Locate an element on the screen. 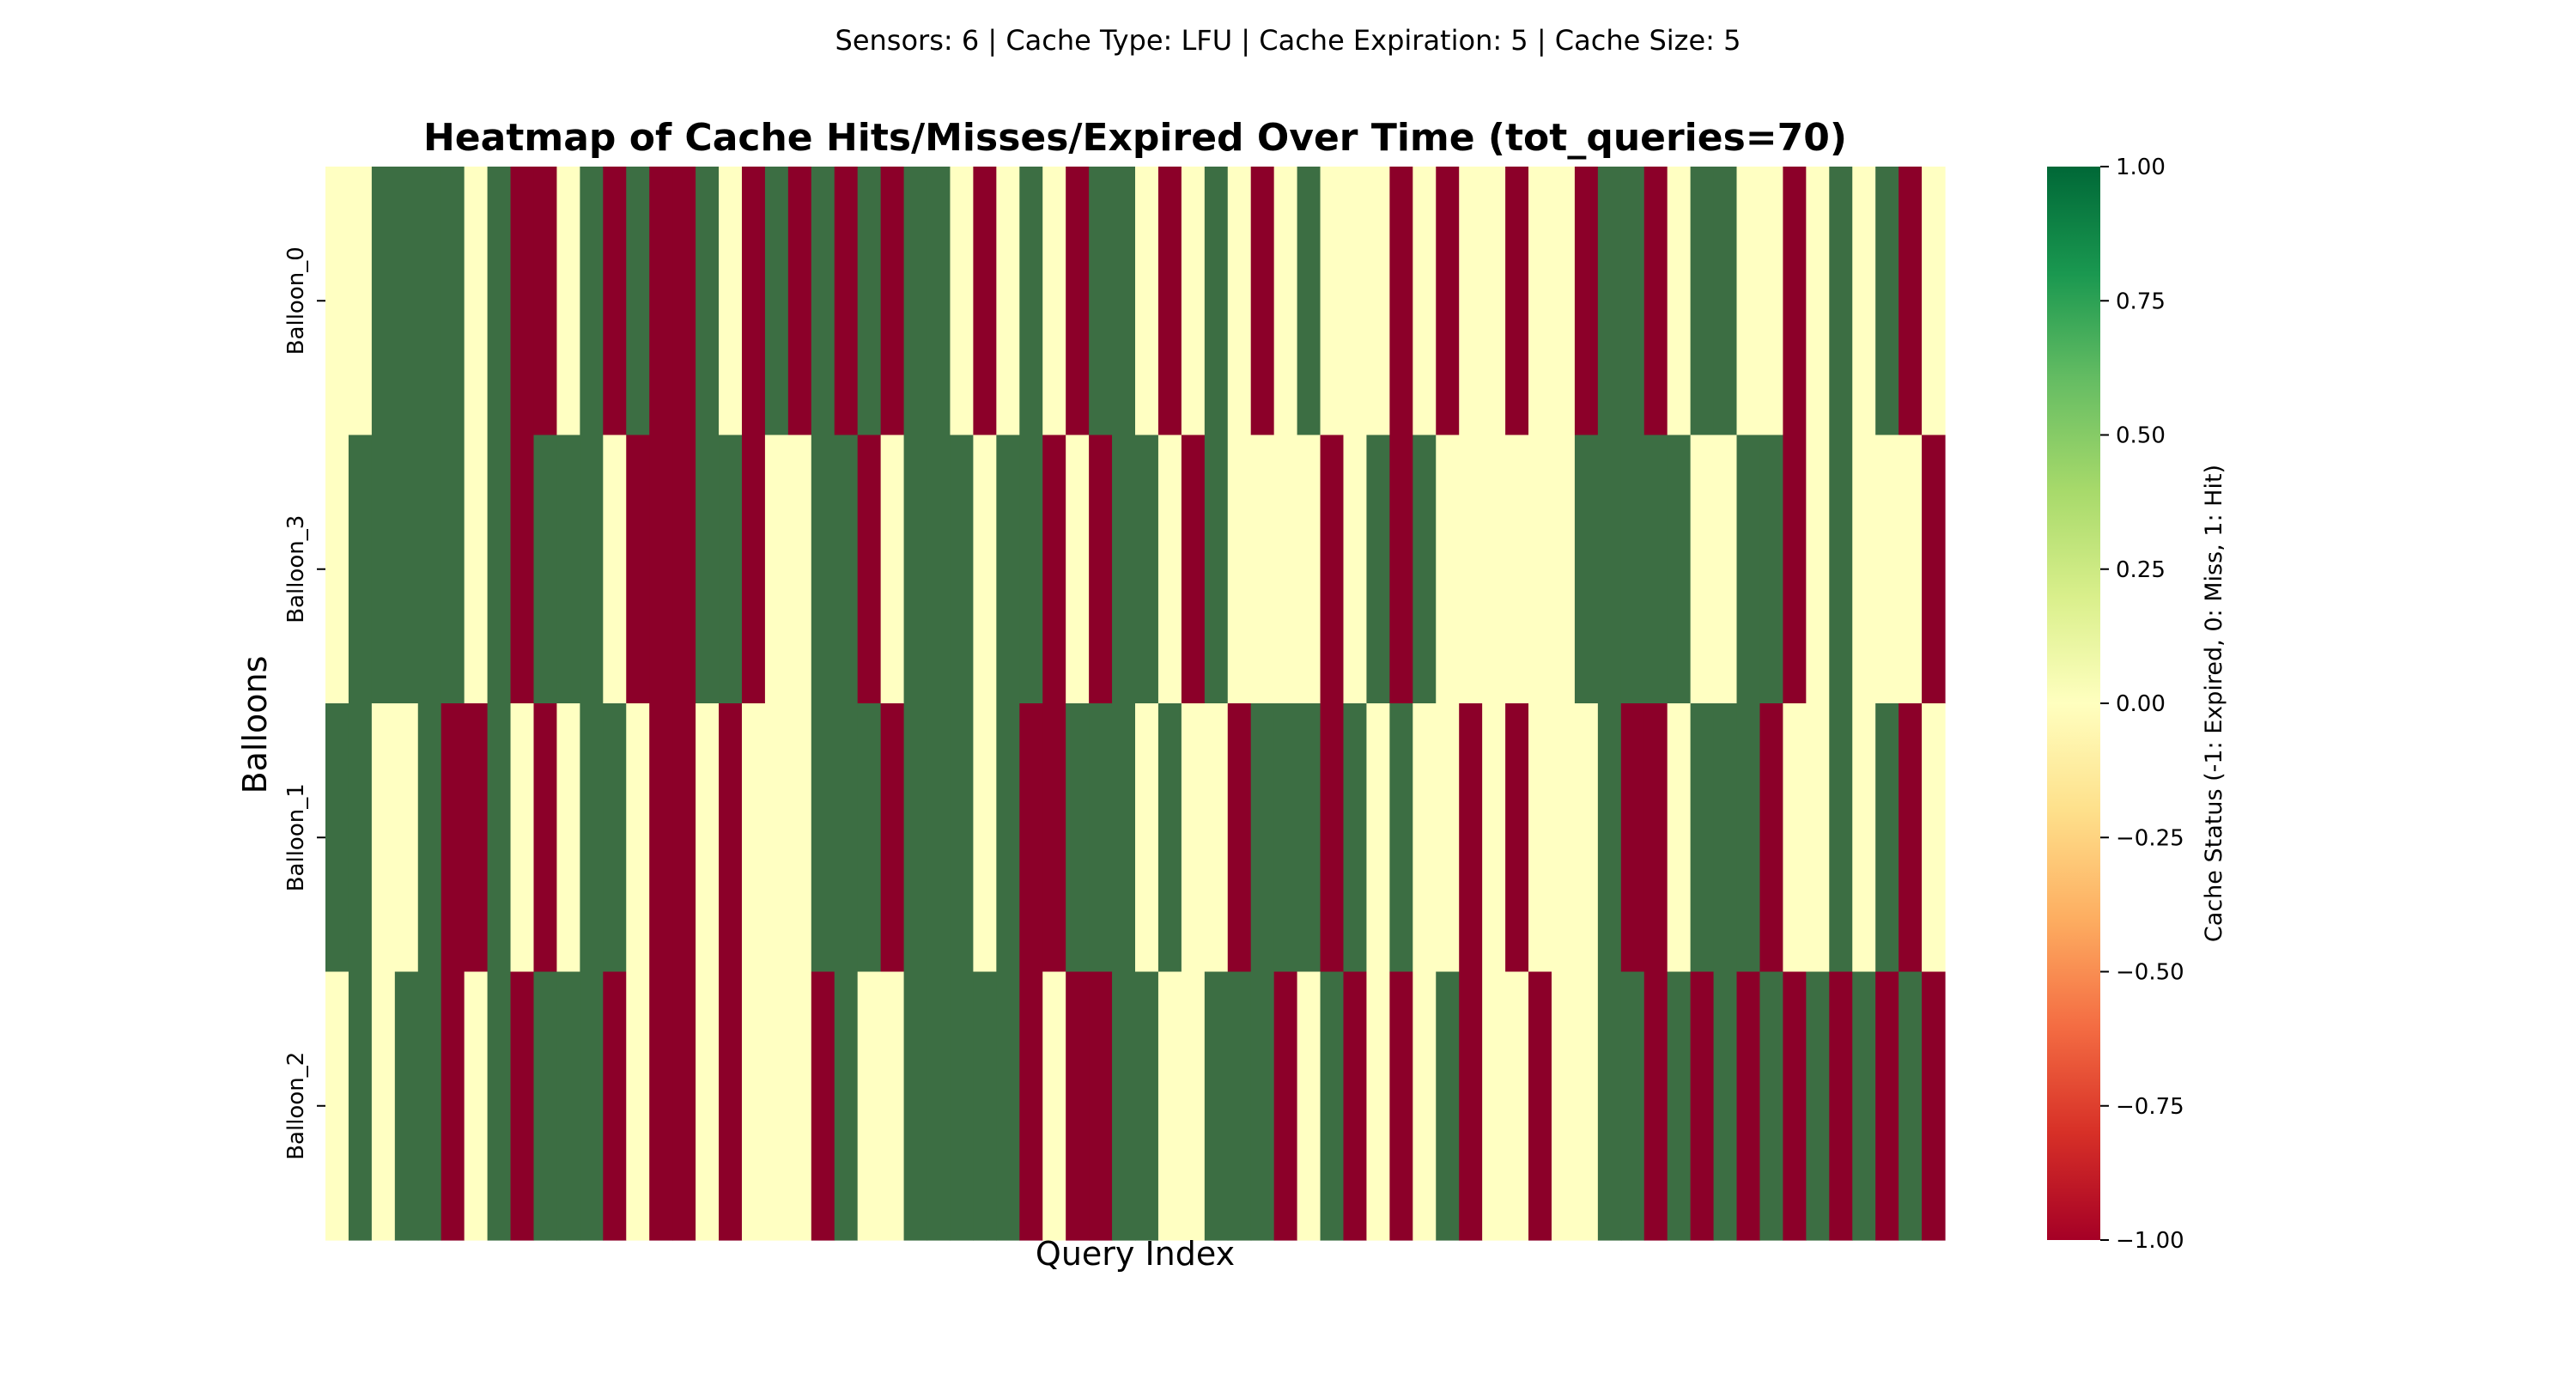 Image resolution: width=2576 pixels, height=1374 pixels. colorbar-tick-label: 0.50 is located at coordinates (2141, 436).